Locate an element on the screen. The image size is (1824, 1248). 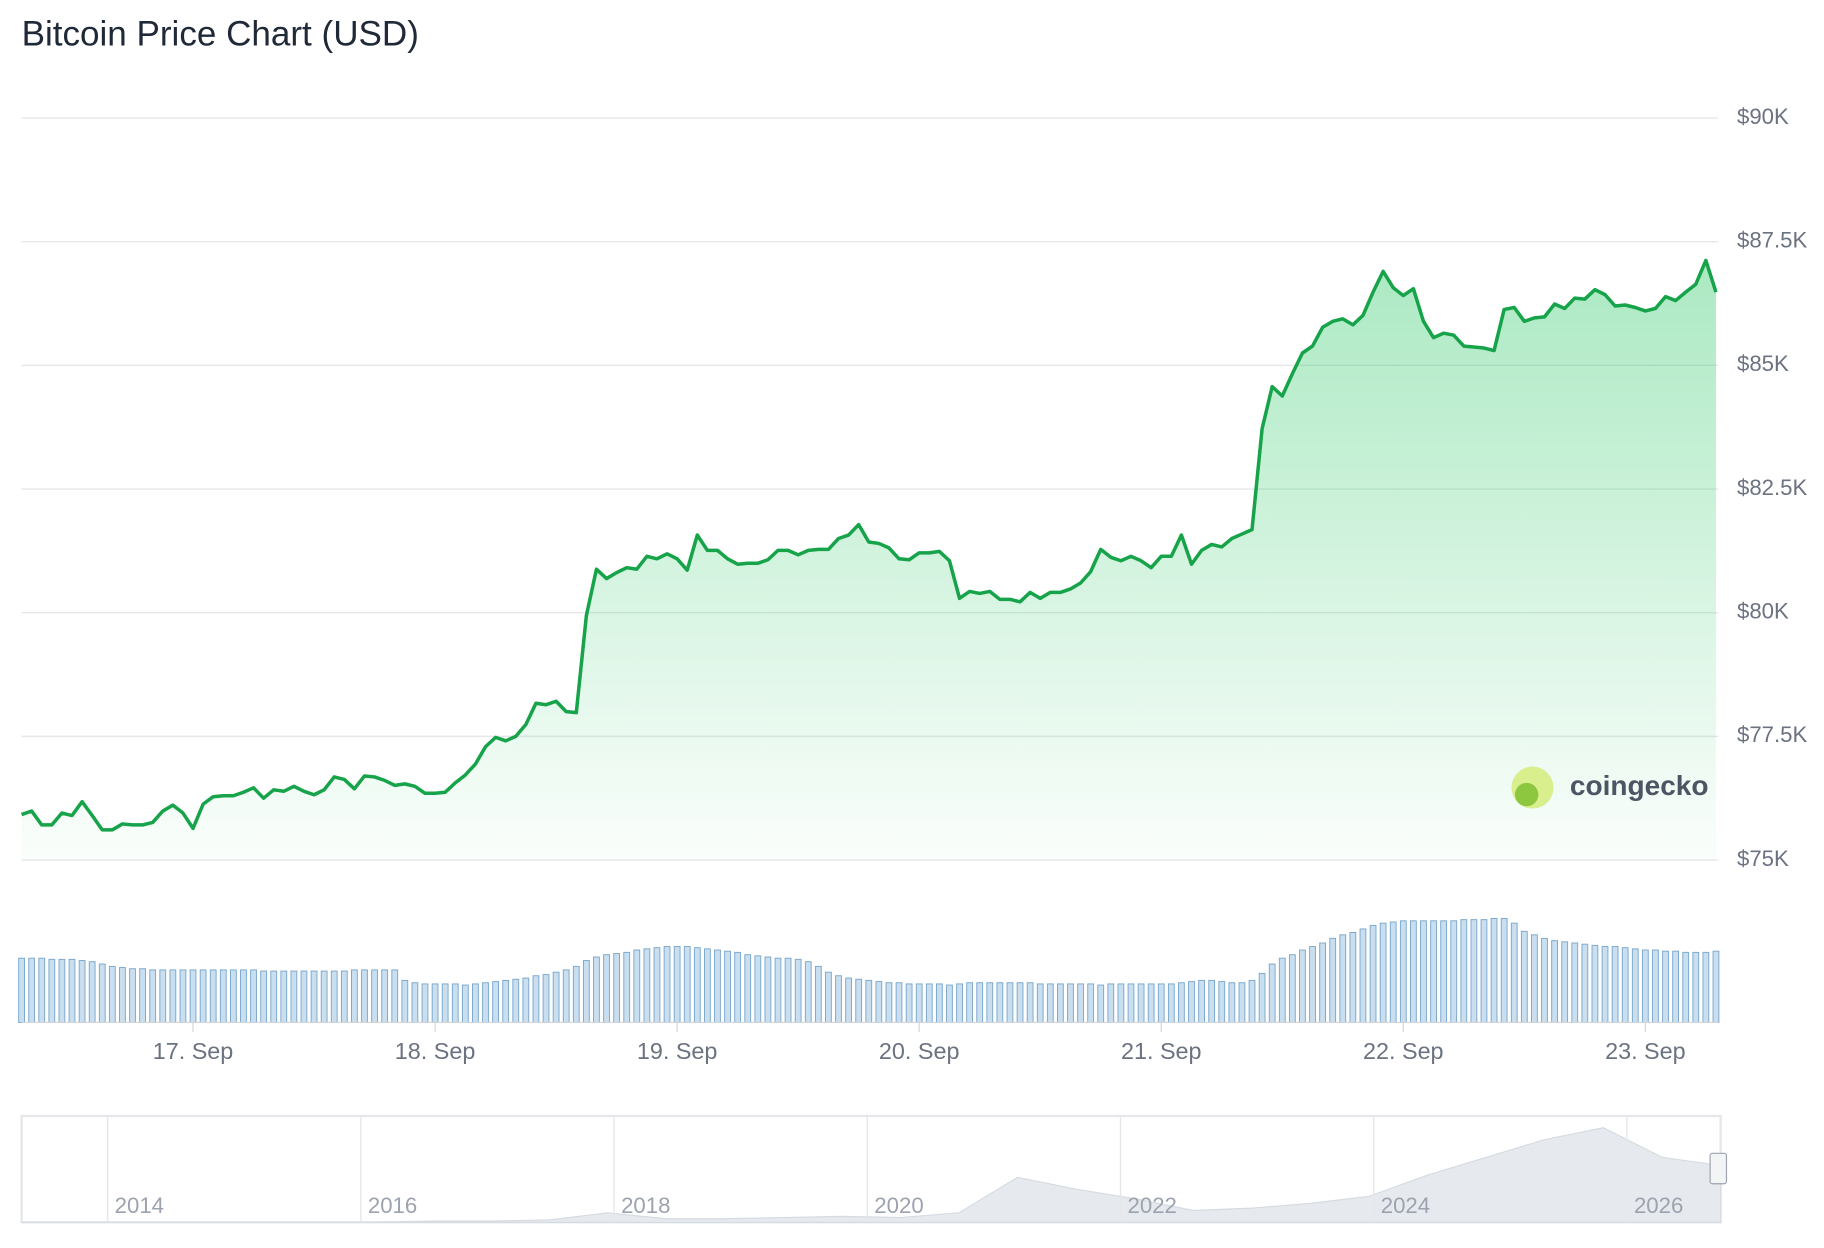
chart-title: Bitcoin Price Chart (USD) is located at coordinates (220, 33).